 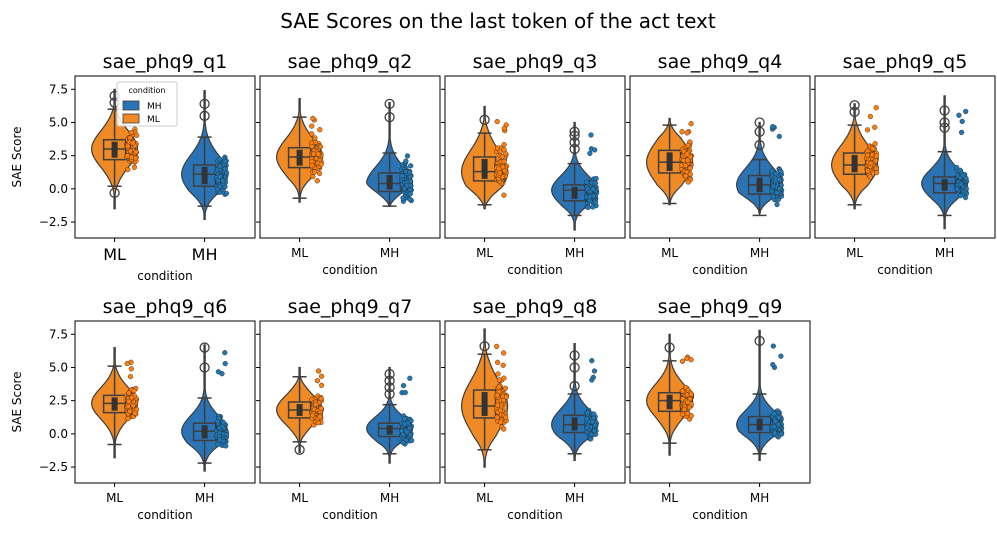 What do you see at coordinates (58, 89) in the screenshot?
I see `y-tick-label: 7.5` at bounding box center [58, 89].